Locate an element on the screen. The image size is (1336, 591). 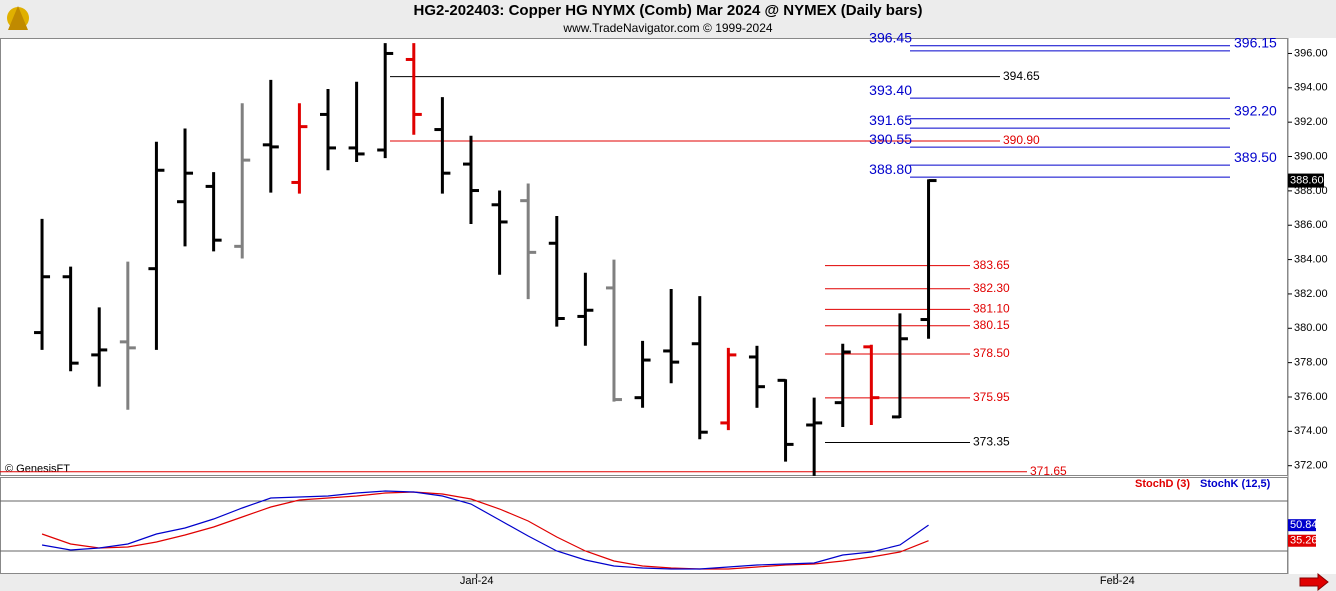
level-label: 396.45 is located at coordinates (890, 37).